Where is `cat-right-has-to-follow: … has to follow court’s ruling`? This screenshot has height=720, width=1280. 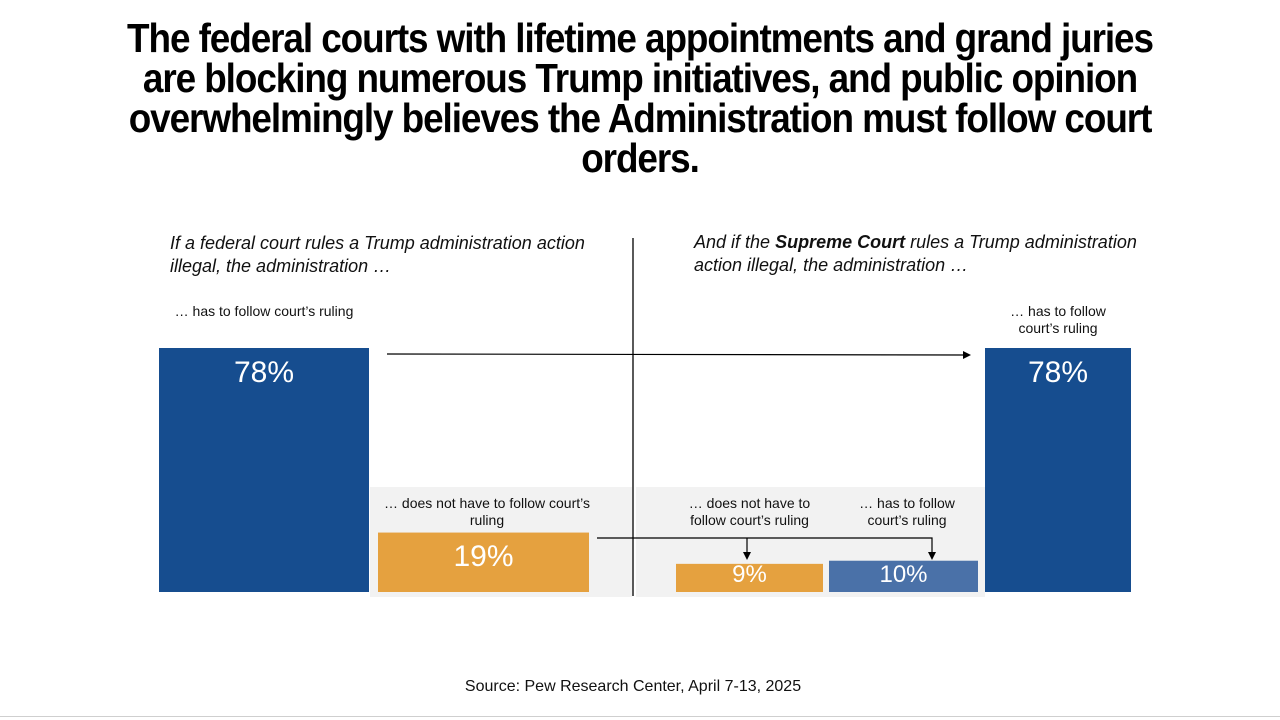
cat-right-has-to-follow: … has to follow court’s ruling is located at coordinates (1058, 319).